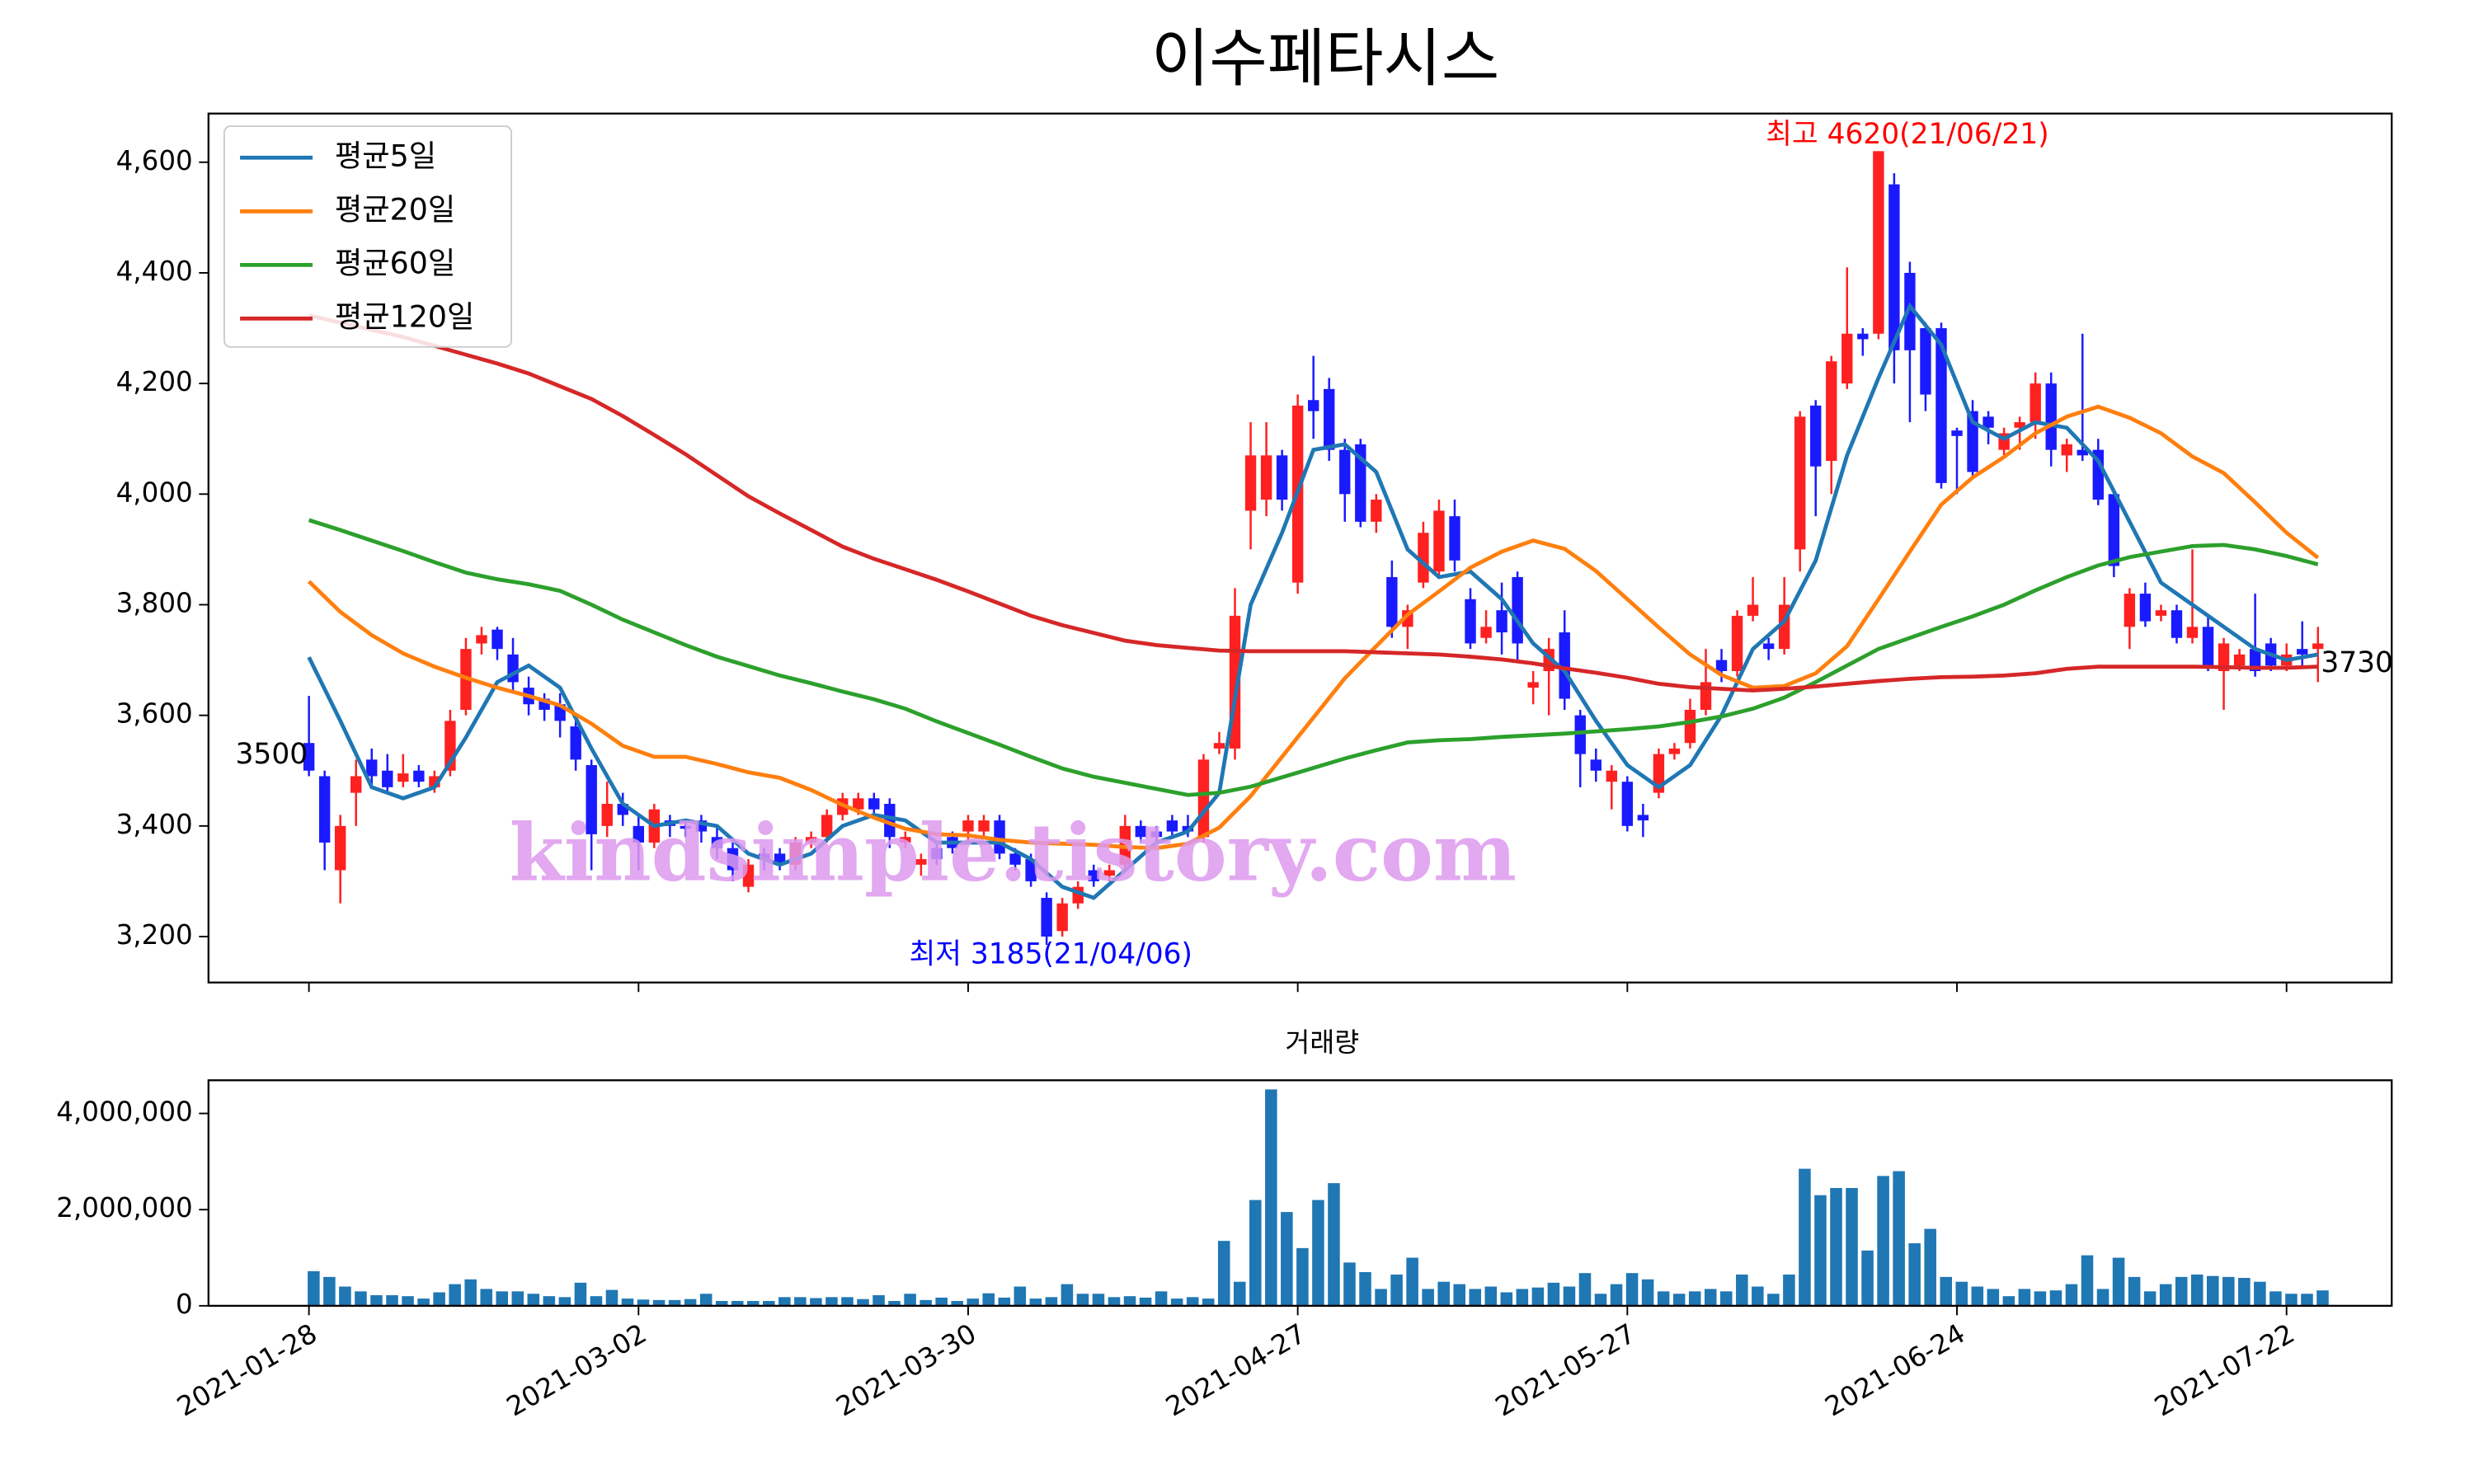  I want to click on legend-label: 평균5일, so click(385, 155).